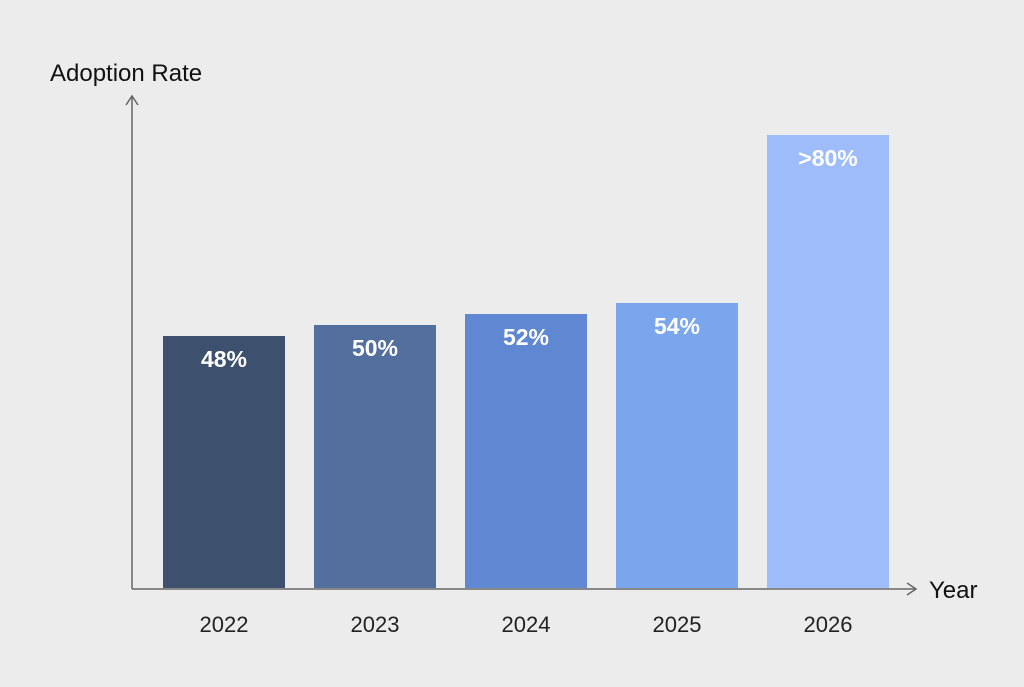 Image resolution: width=1024 pixels, height=687 pixels. Describe the element at coordinates (828, 361) in the screenshot. I see `bar-2026` at that location.